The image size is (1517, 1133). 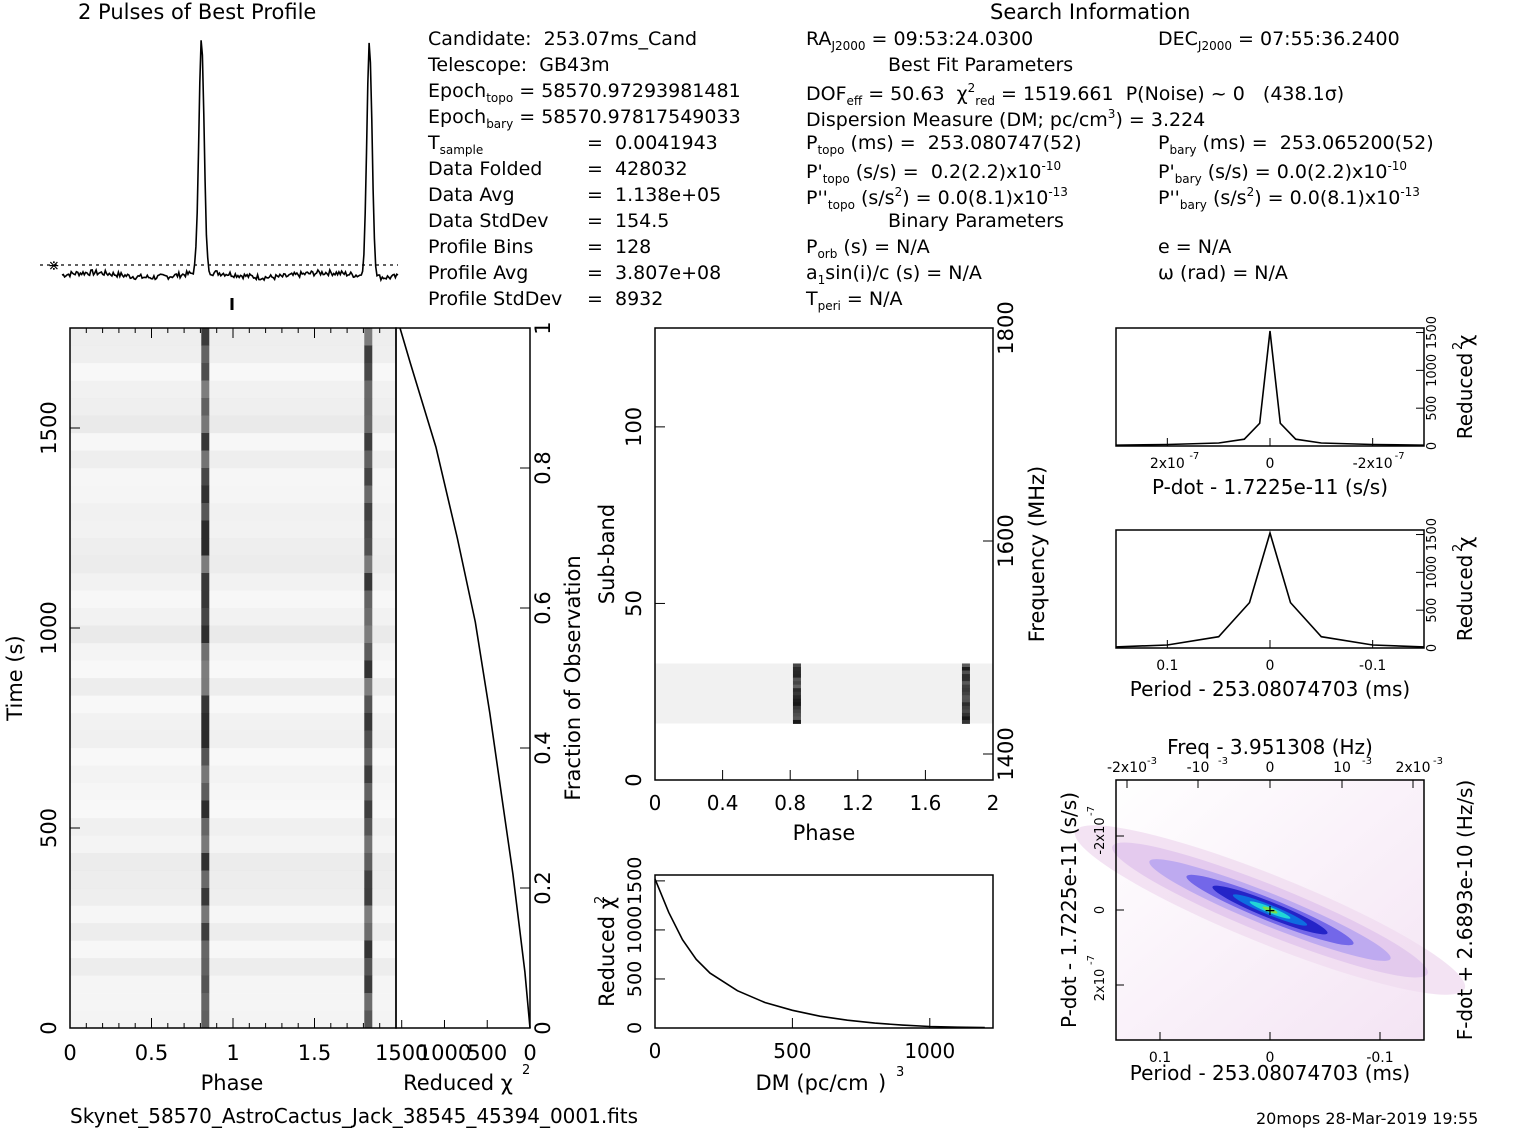 I want to click on epoch-topo-row: Epochtopo = 58570.97293981481, so click(x=584, y=92).